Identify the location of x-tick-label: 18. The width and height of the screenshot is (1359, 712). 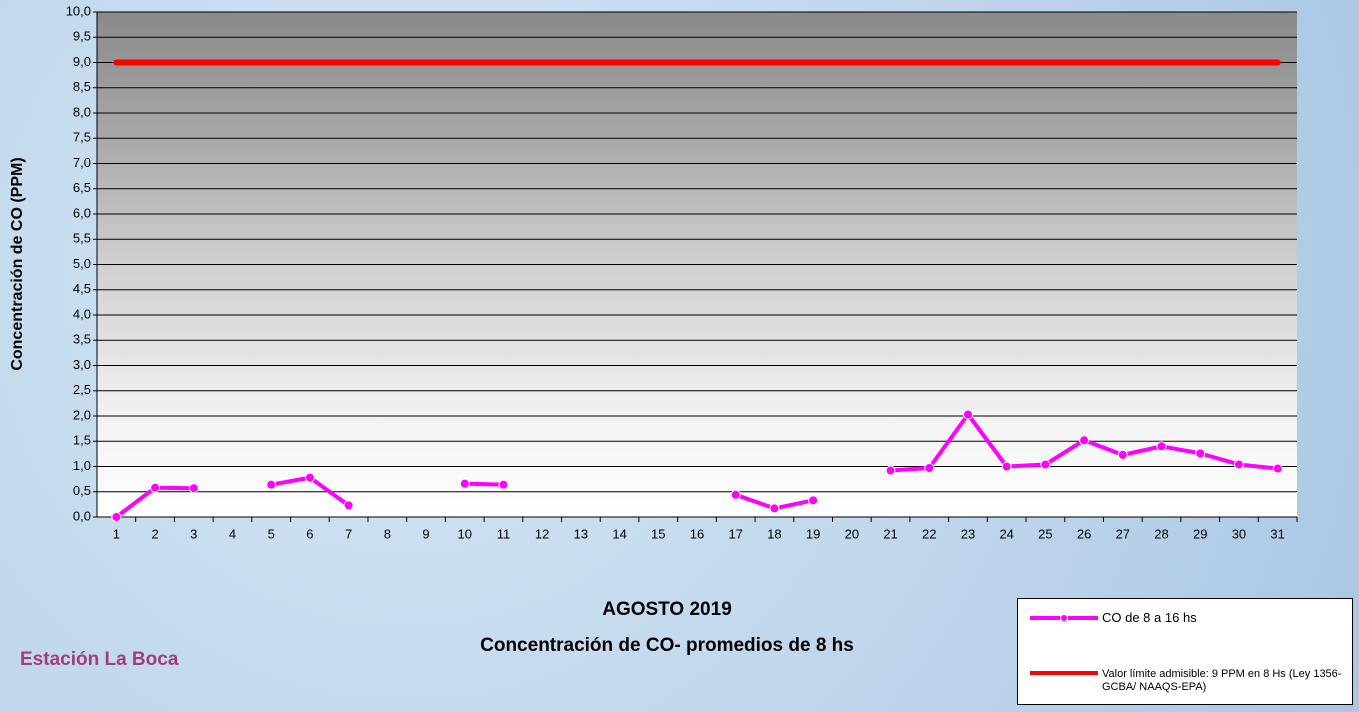
(774, 533).